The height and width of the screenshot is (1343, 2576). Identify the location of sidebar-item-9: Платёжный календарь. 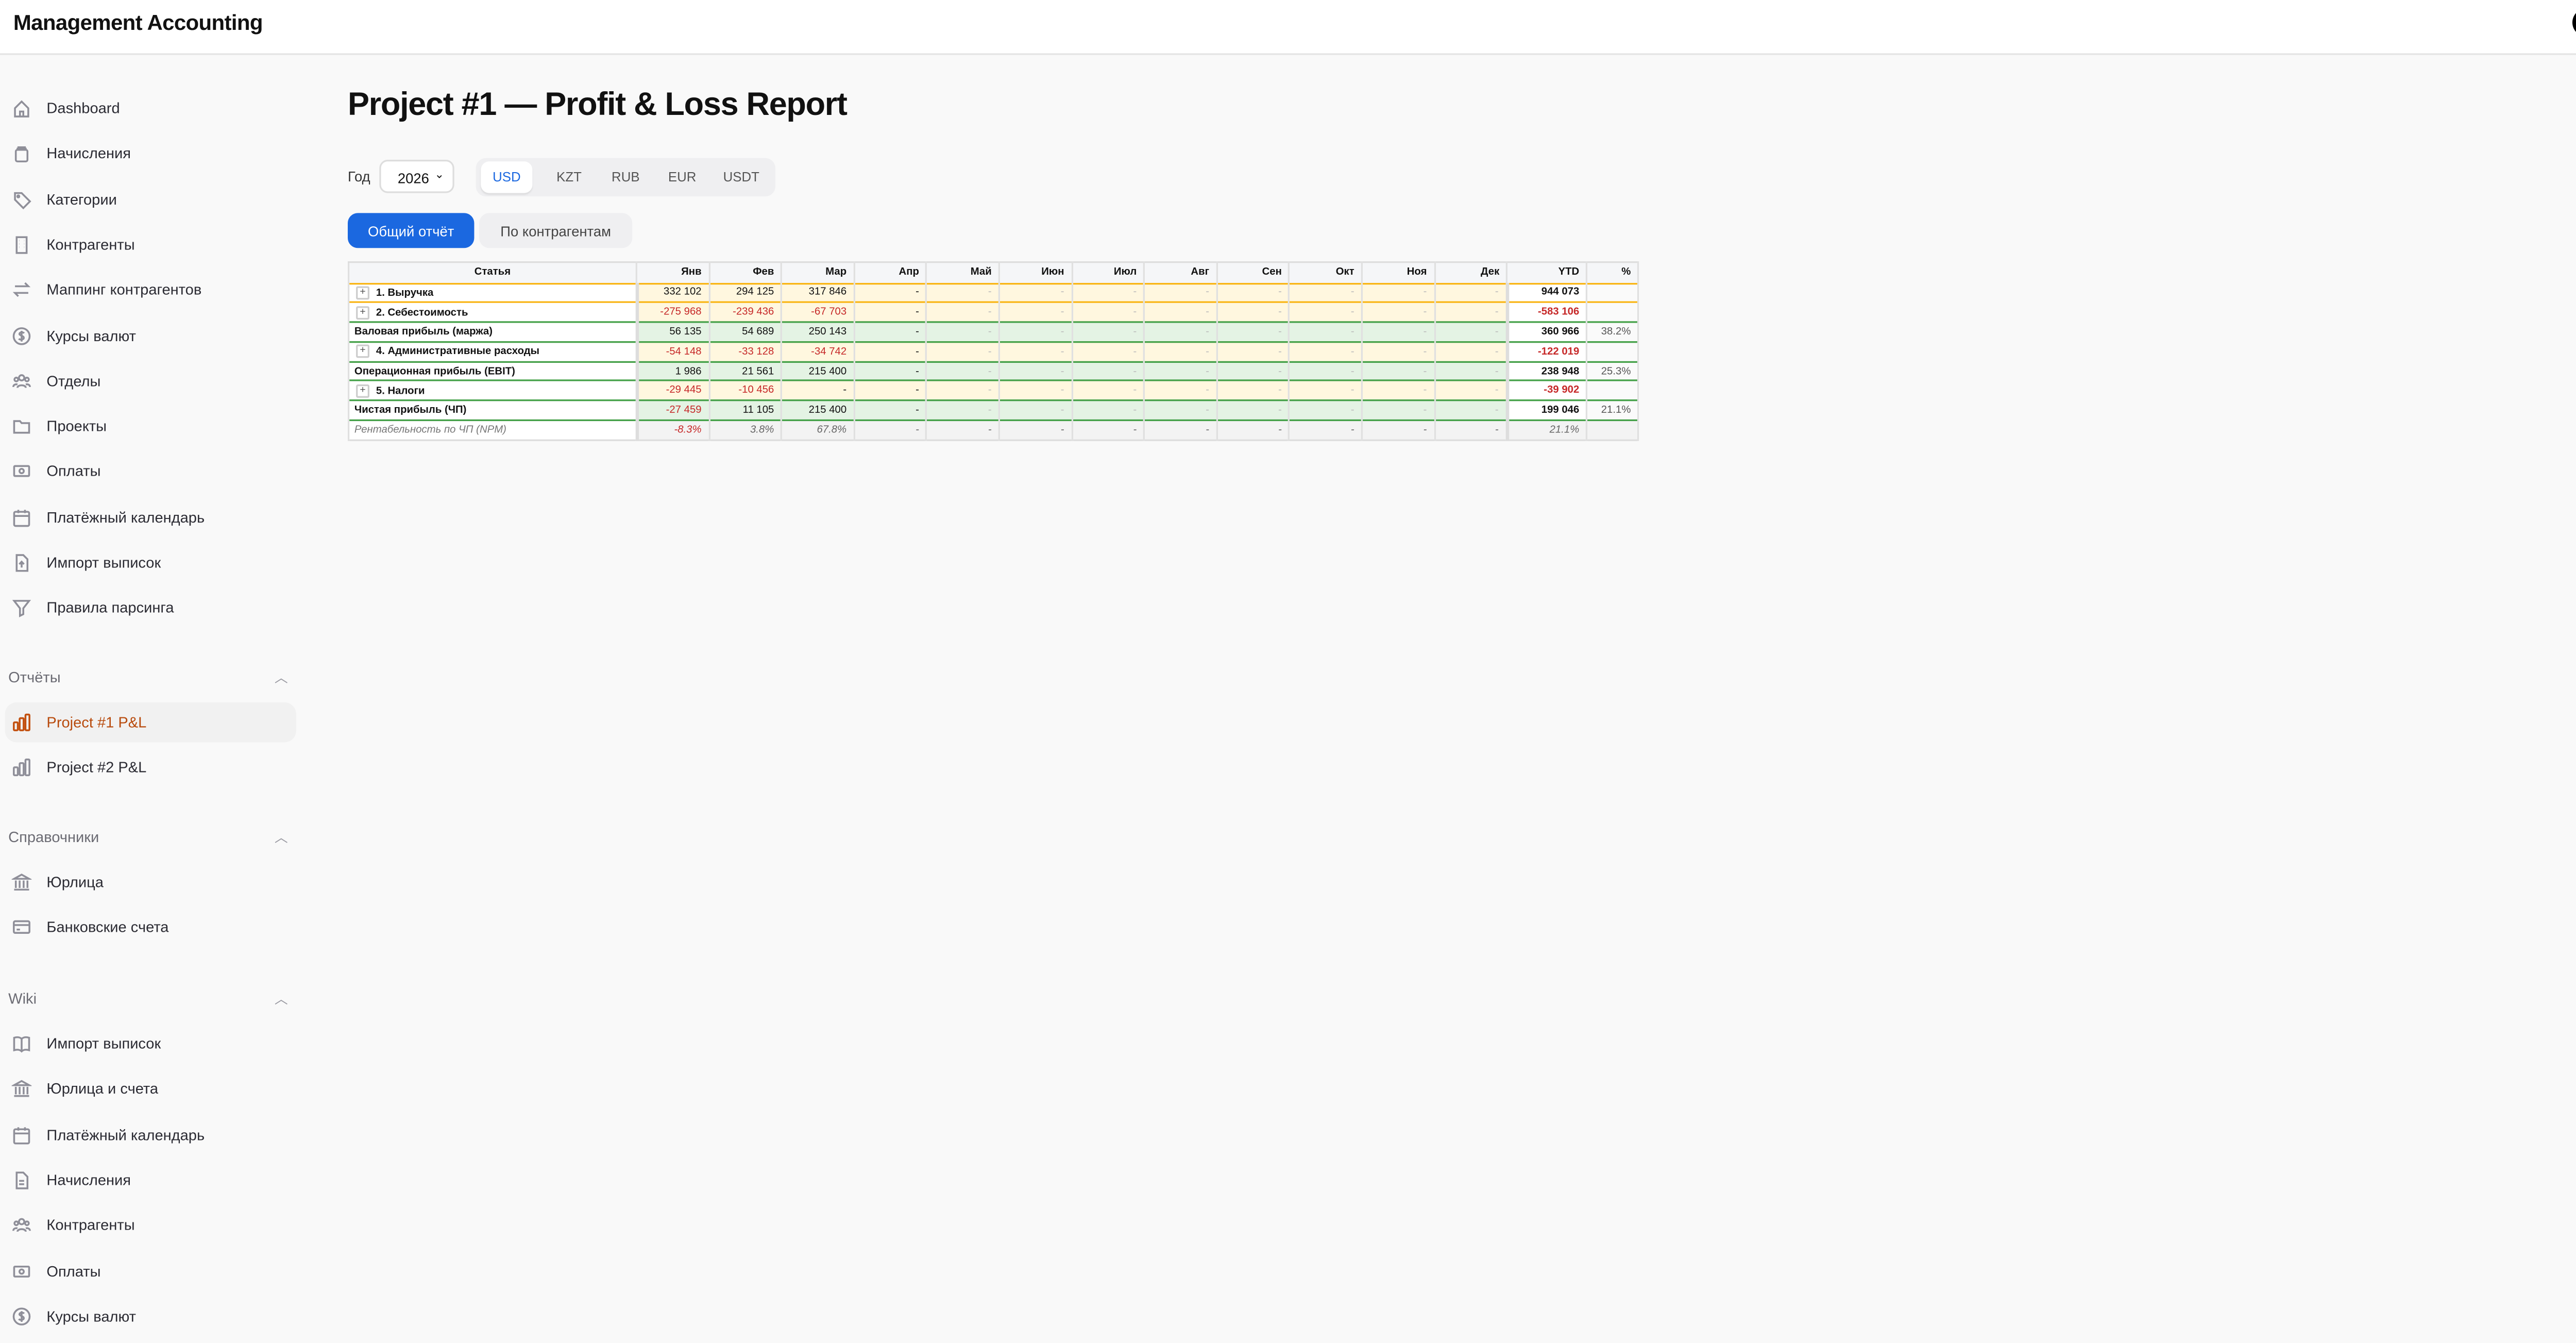
(150, 517).